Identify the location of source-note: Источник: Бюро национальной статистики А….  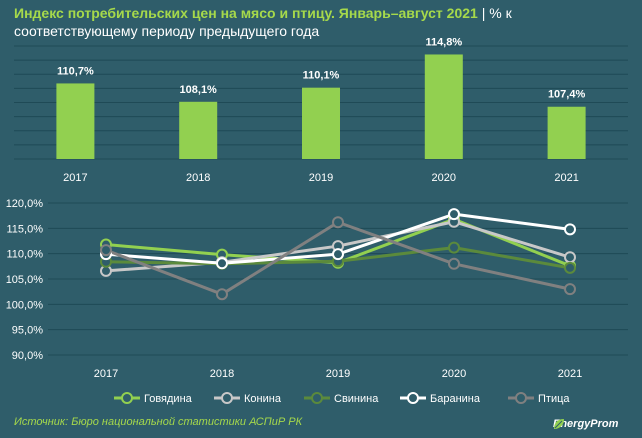
(158, 422).